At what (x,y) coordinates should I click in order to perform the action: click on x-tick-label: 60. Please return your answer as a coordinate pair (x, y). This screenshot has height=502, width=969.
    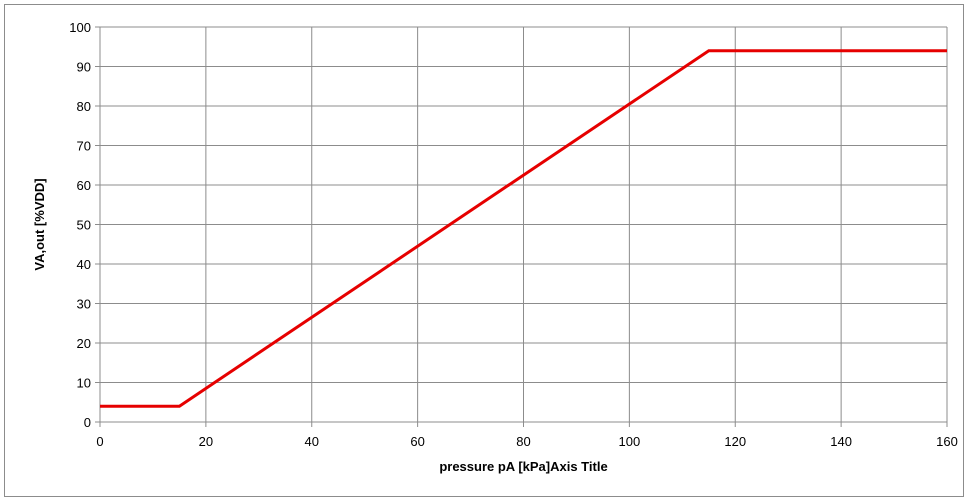
    Looking at the image, I should click on (417, 441).